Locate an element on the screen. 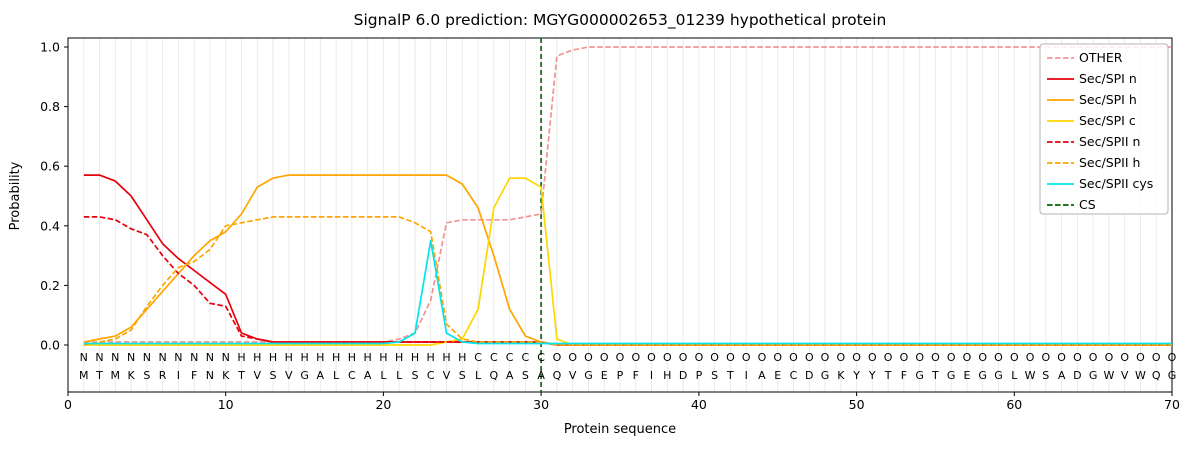 The width and height of the screenshot is (1200, 450). sequence-letter: P is located at coordinates (620, 375).